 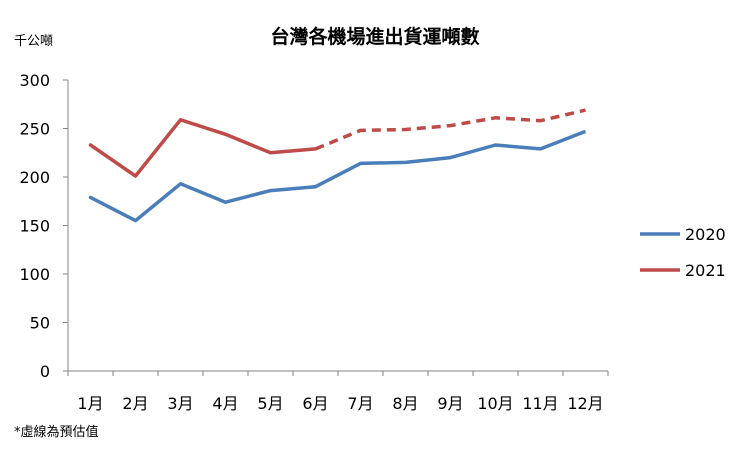 I want to click on x-tick-label: 7月, so click(x=360, y=403).